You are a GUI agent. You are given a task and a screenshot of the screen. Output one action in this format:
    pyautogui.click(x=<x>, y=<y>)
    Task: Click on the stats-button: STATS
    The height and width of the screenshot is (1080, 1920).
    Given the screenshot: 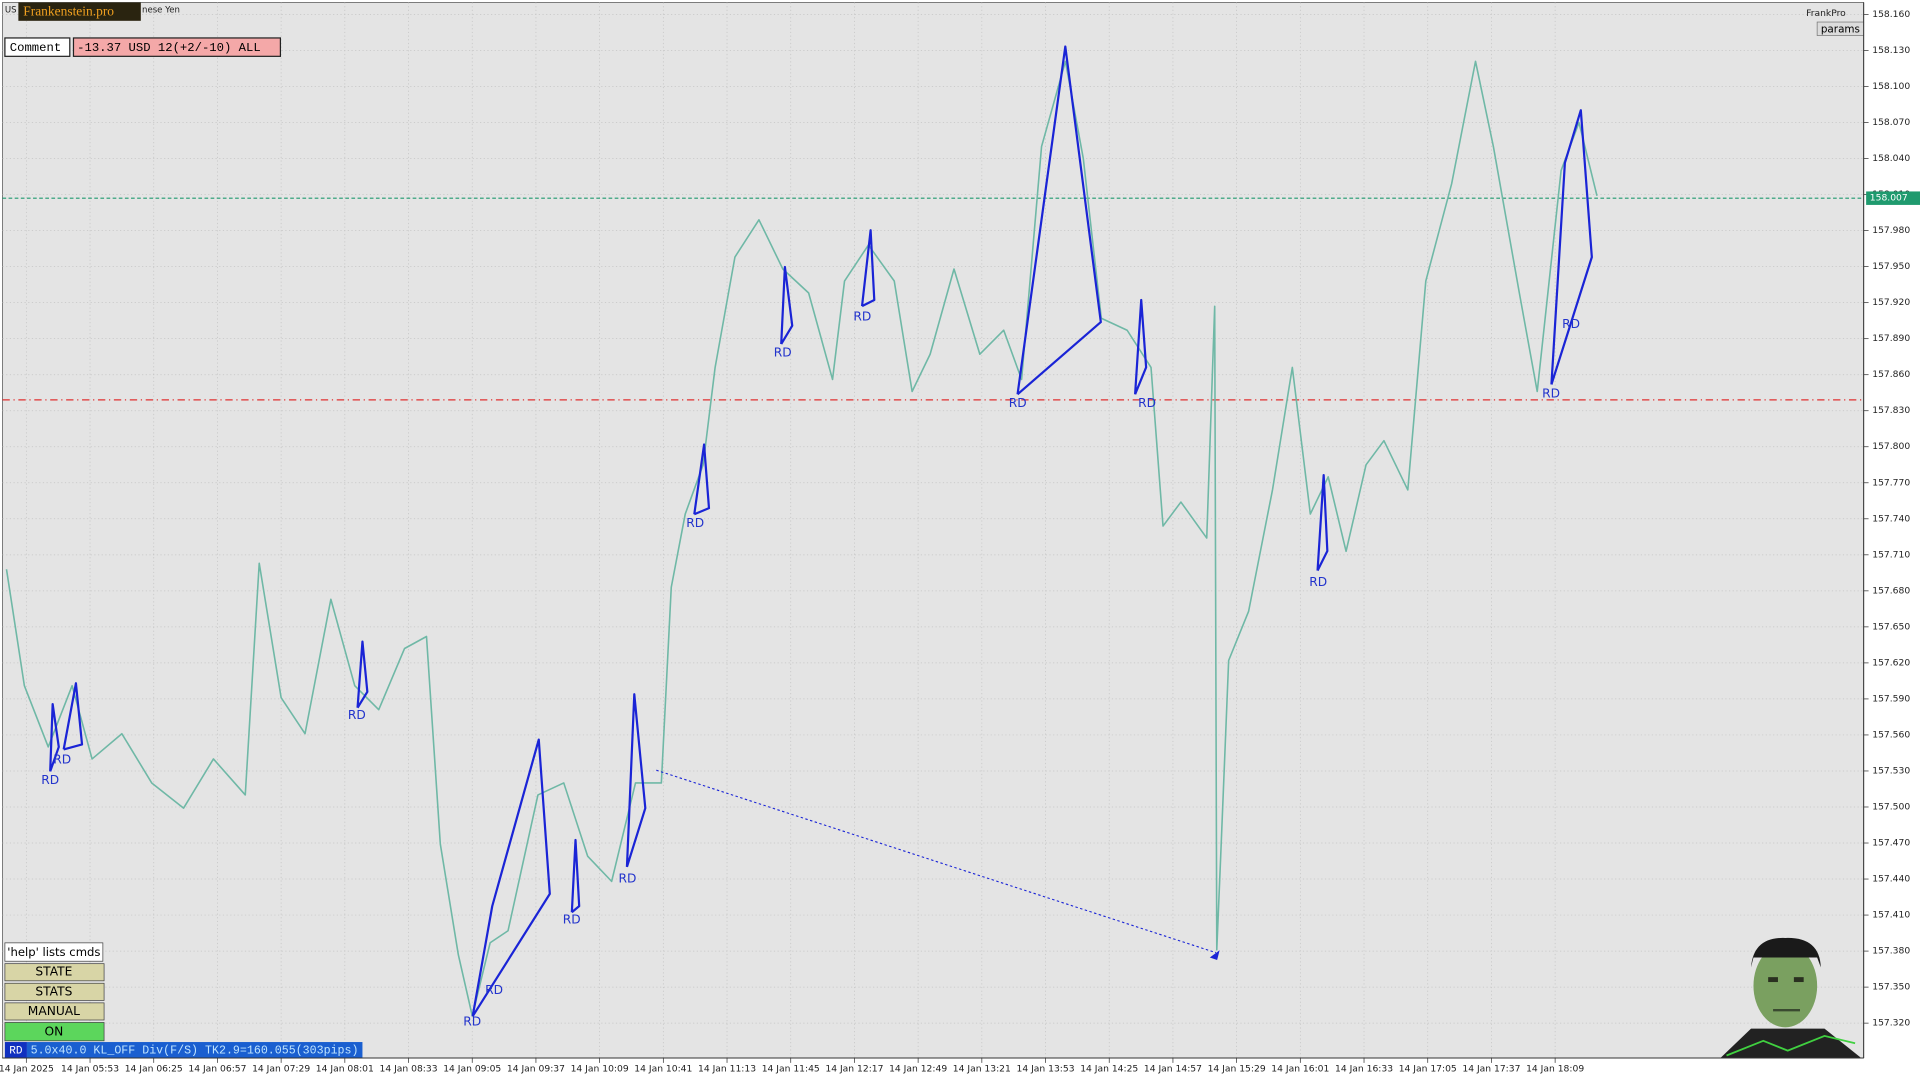 What is the action you would take?
    pyautogui.click(x=53, y=991)
    